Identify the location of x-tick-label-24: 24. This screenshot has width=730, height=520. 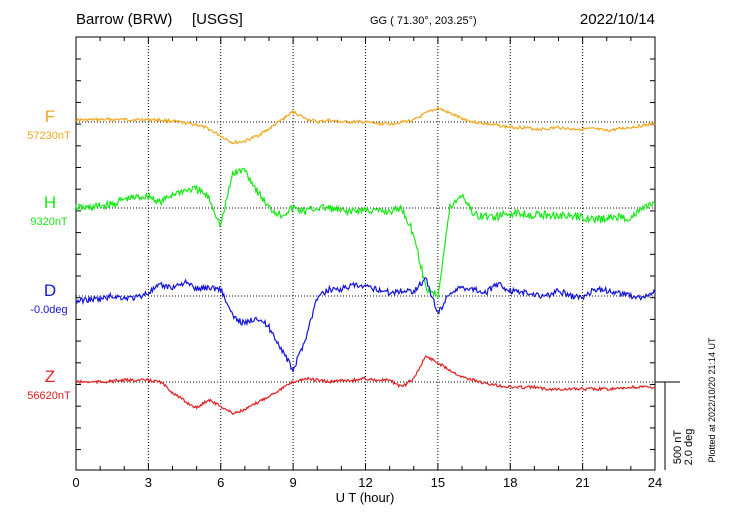
(655, 482).